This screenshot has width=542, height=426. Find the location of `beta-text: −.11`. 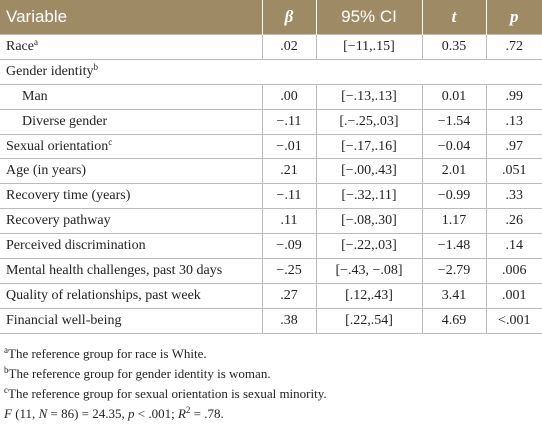

beta-text: −.11 is located at coordinates (289, 121).